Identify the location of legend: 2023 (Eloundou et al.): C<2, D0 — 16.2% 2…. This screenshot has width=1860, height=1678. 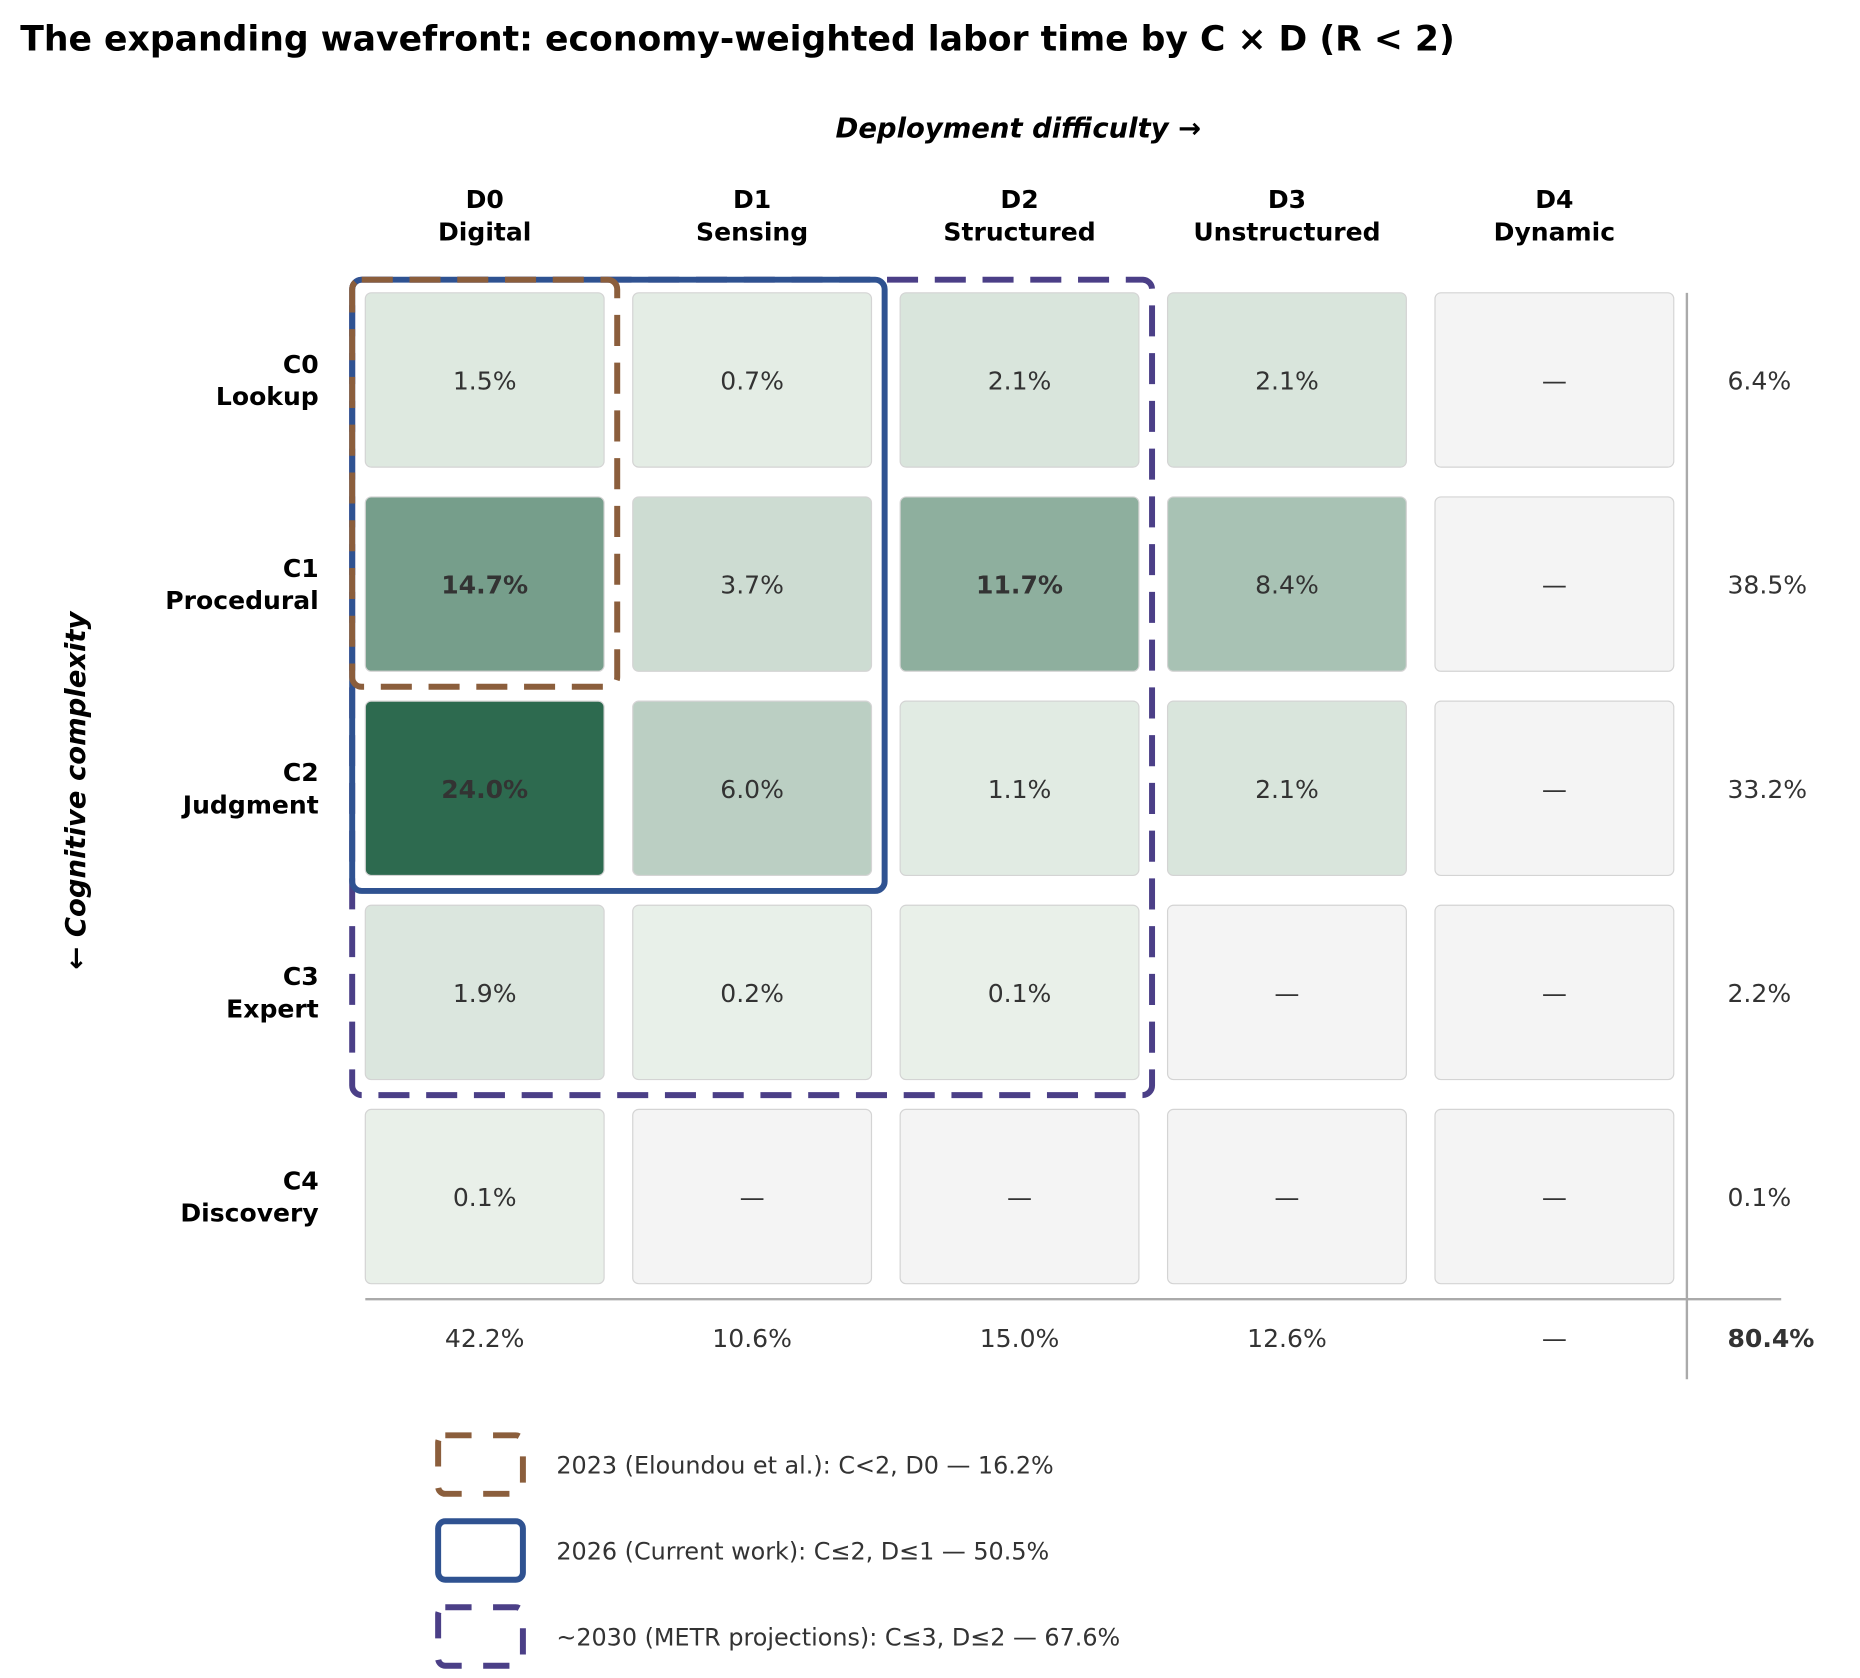
(777, 1550).